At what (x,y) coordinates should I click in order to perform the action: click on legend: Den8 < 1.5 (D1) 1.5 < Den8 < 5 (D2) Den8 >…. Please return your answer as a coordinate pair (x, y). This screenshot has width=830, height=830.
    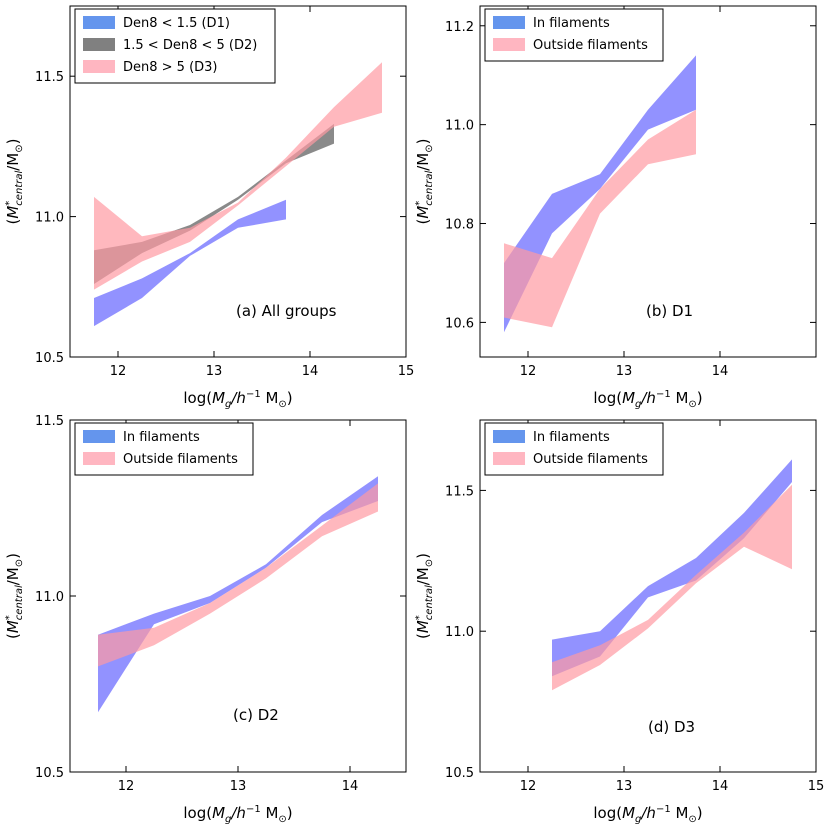
    Looking at the image, I should click on (175, 46).